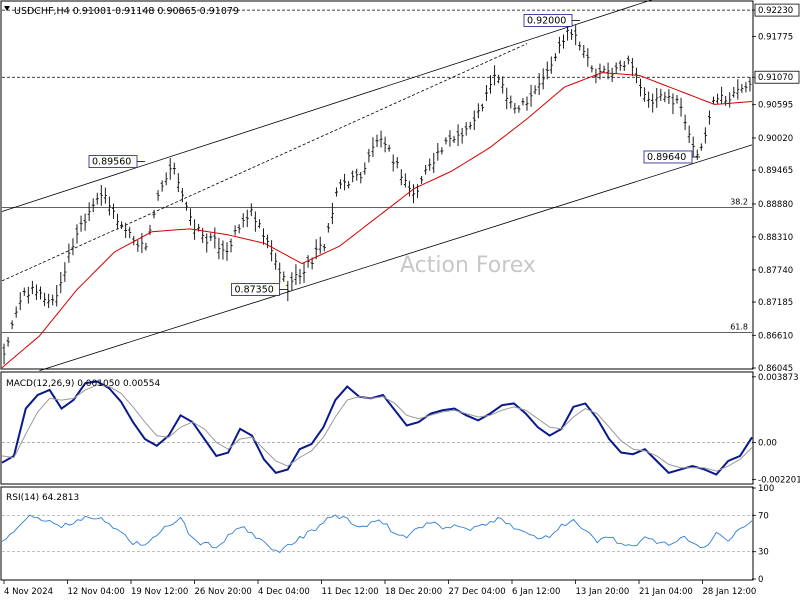 This screenshot has height=604, width=800. I want to click on price-axis-label: 0.88310, so click(775, 238).